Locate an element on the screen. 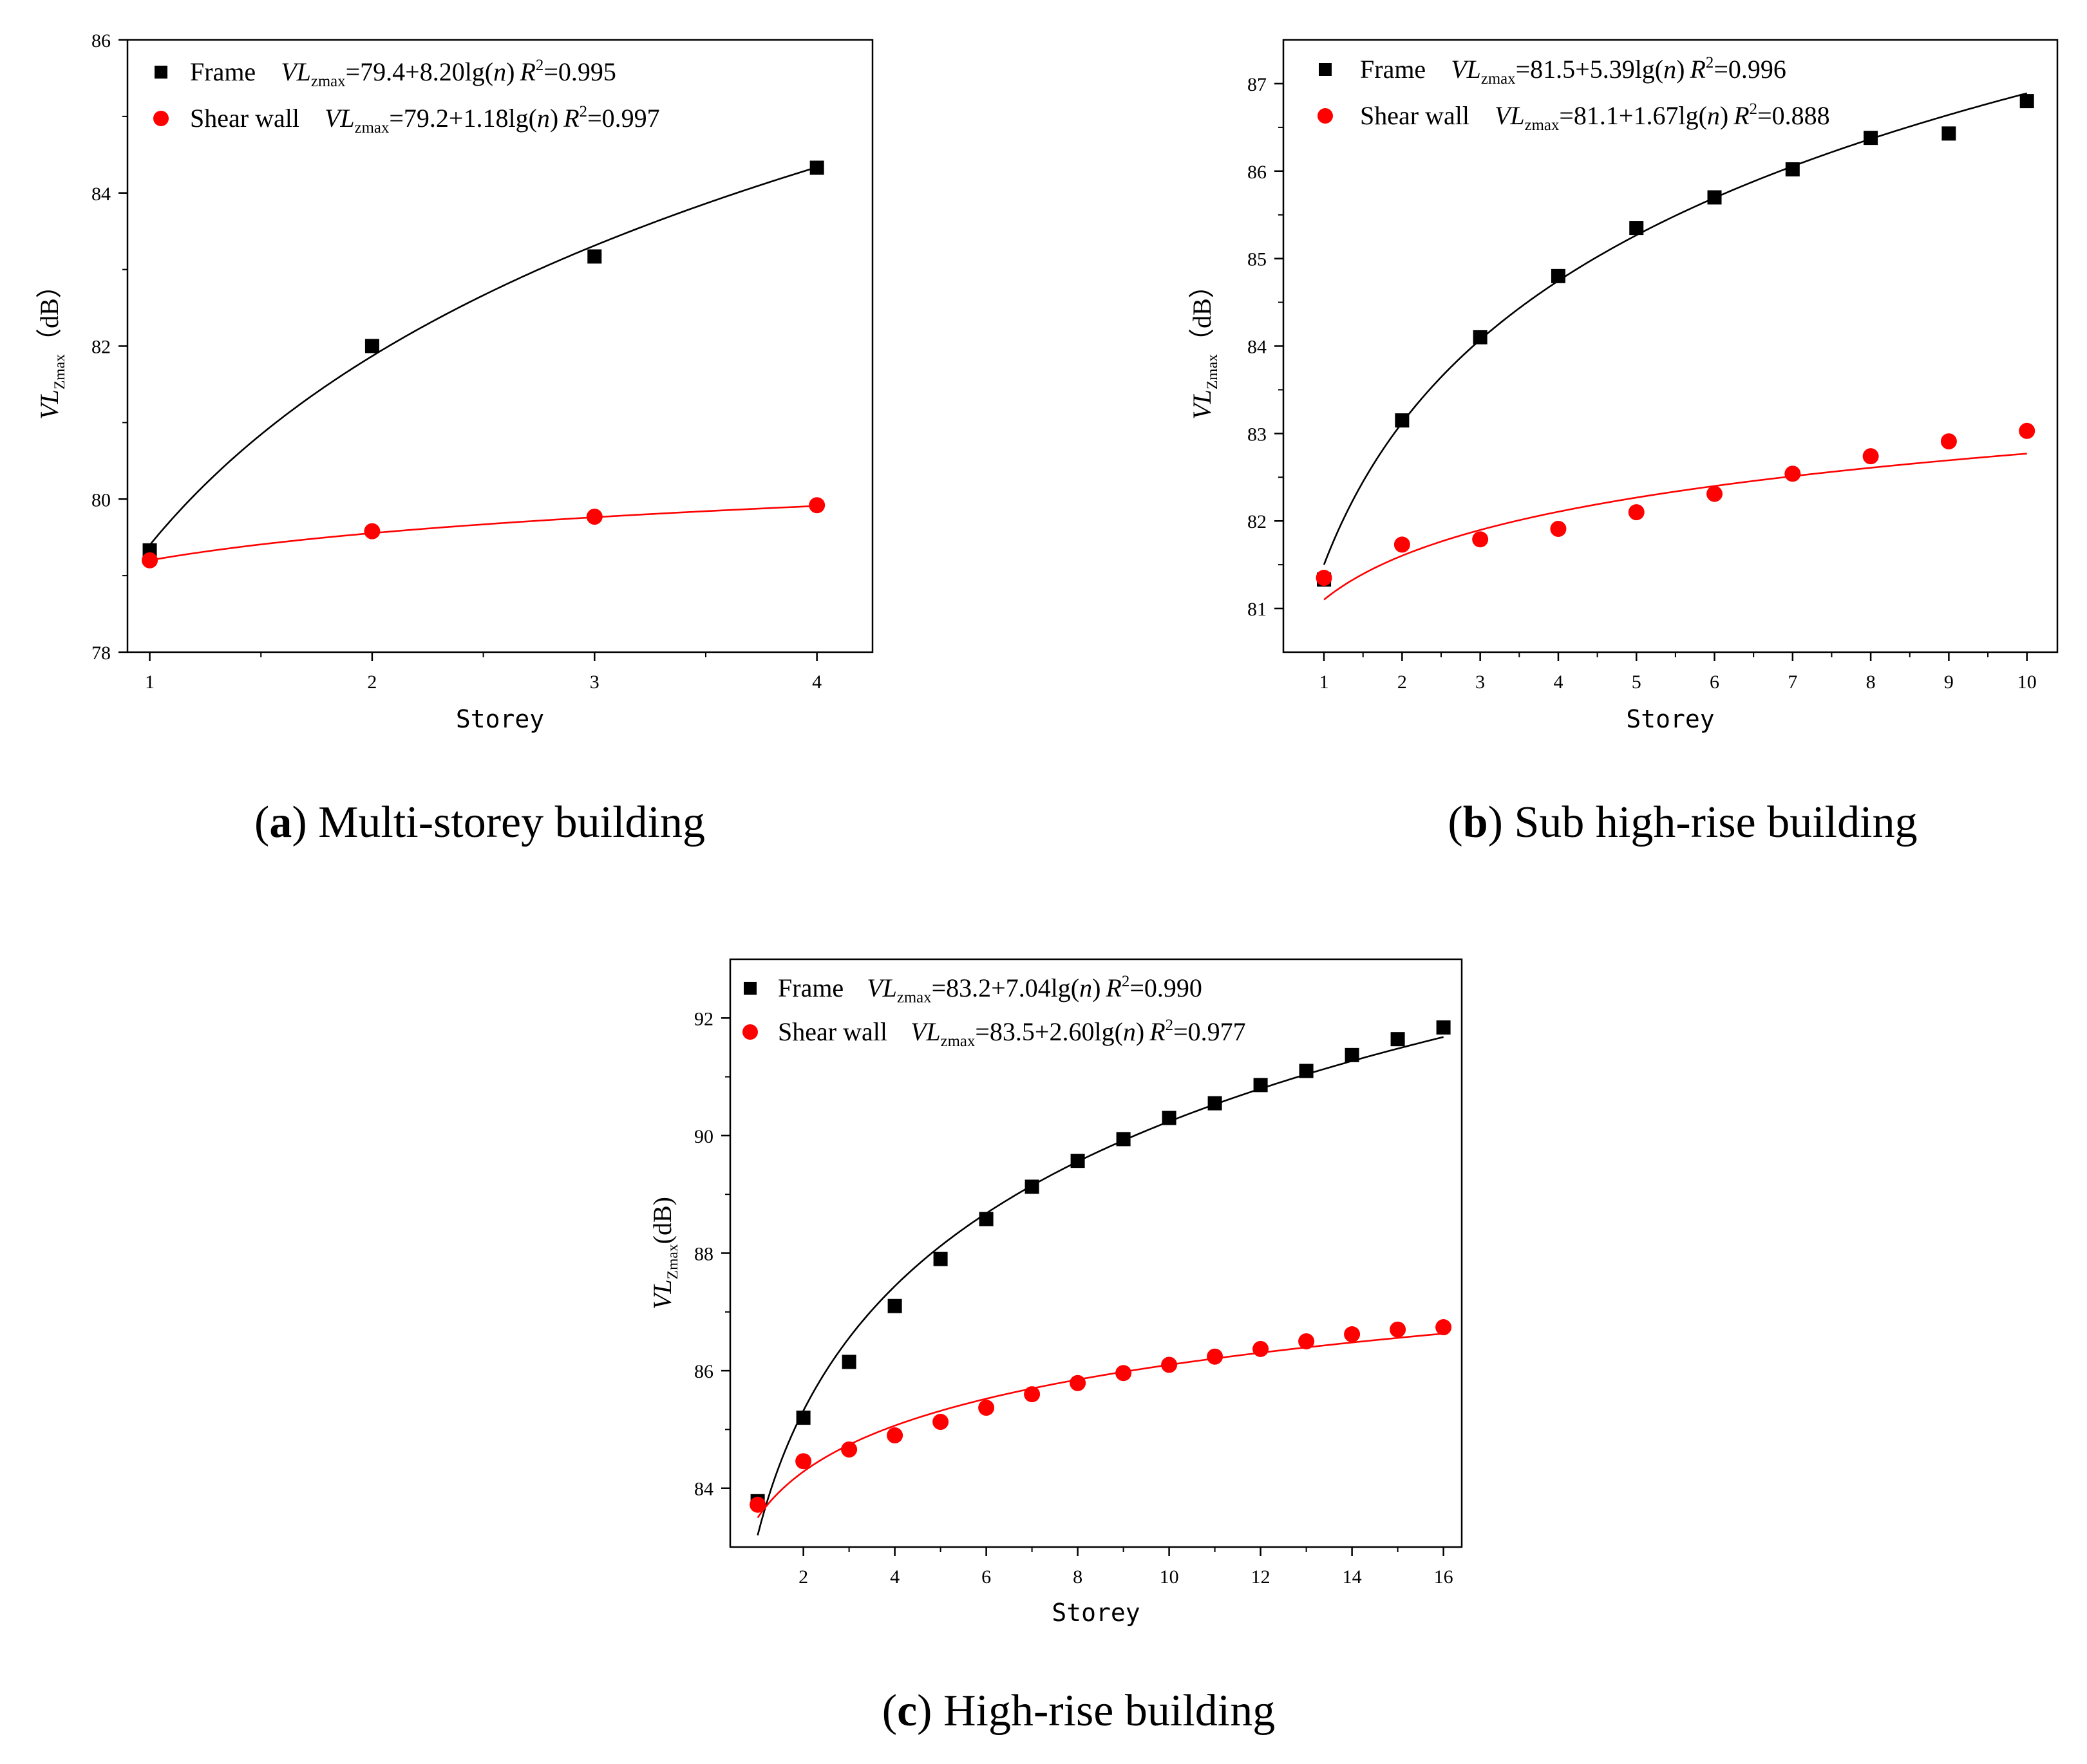 Image resolution: width=2087 pixels, height=1764 pixels. caption-text: Multi-storey building is located at coordinates (511, 822).